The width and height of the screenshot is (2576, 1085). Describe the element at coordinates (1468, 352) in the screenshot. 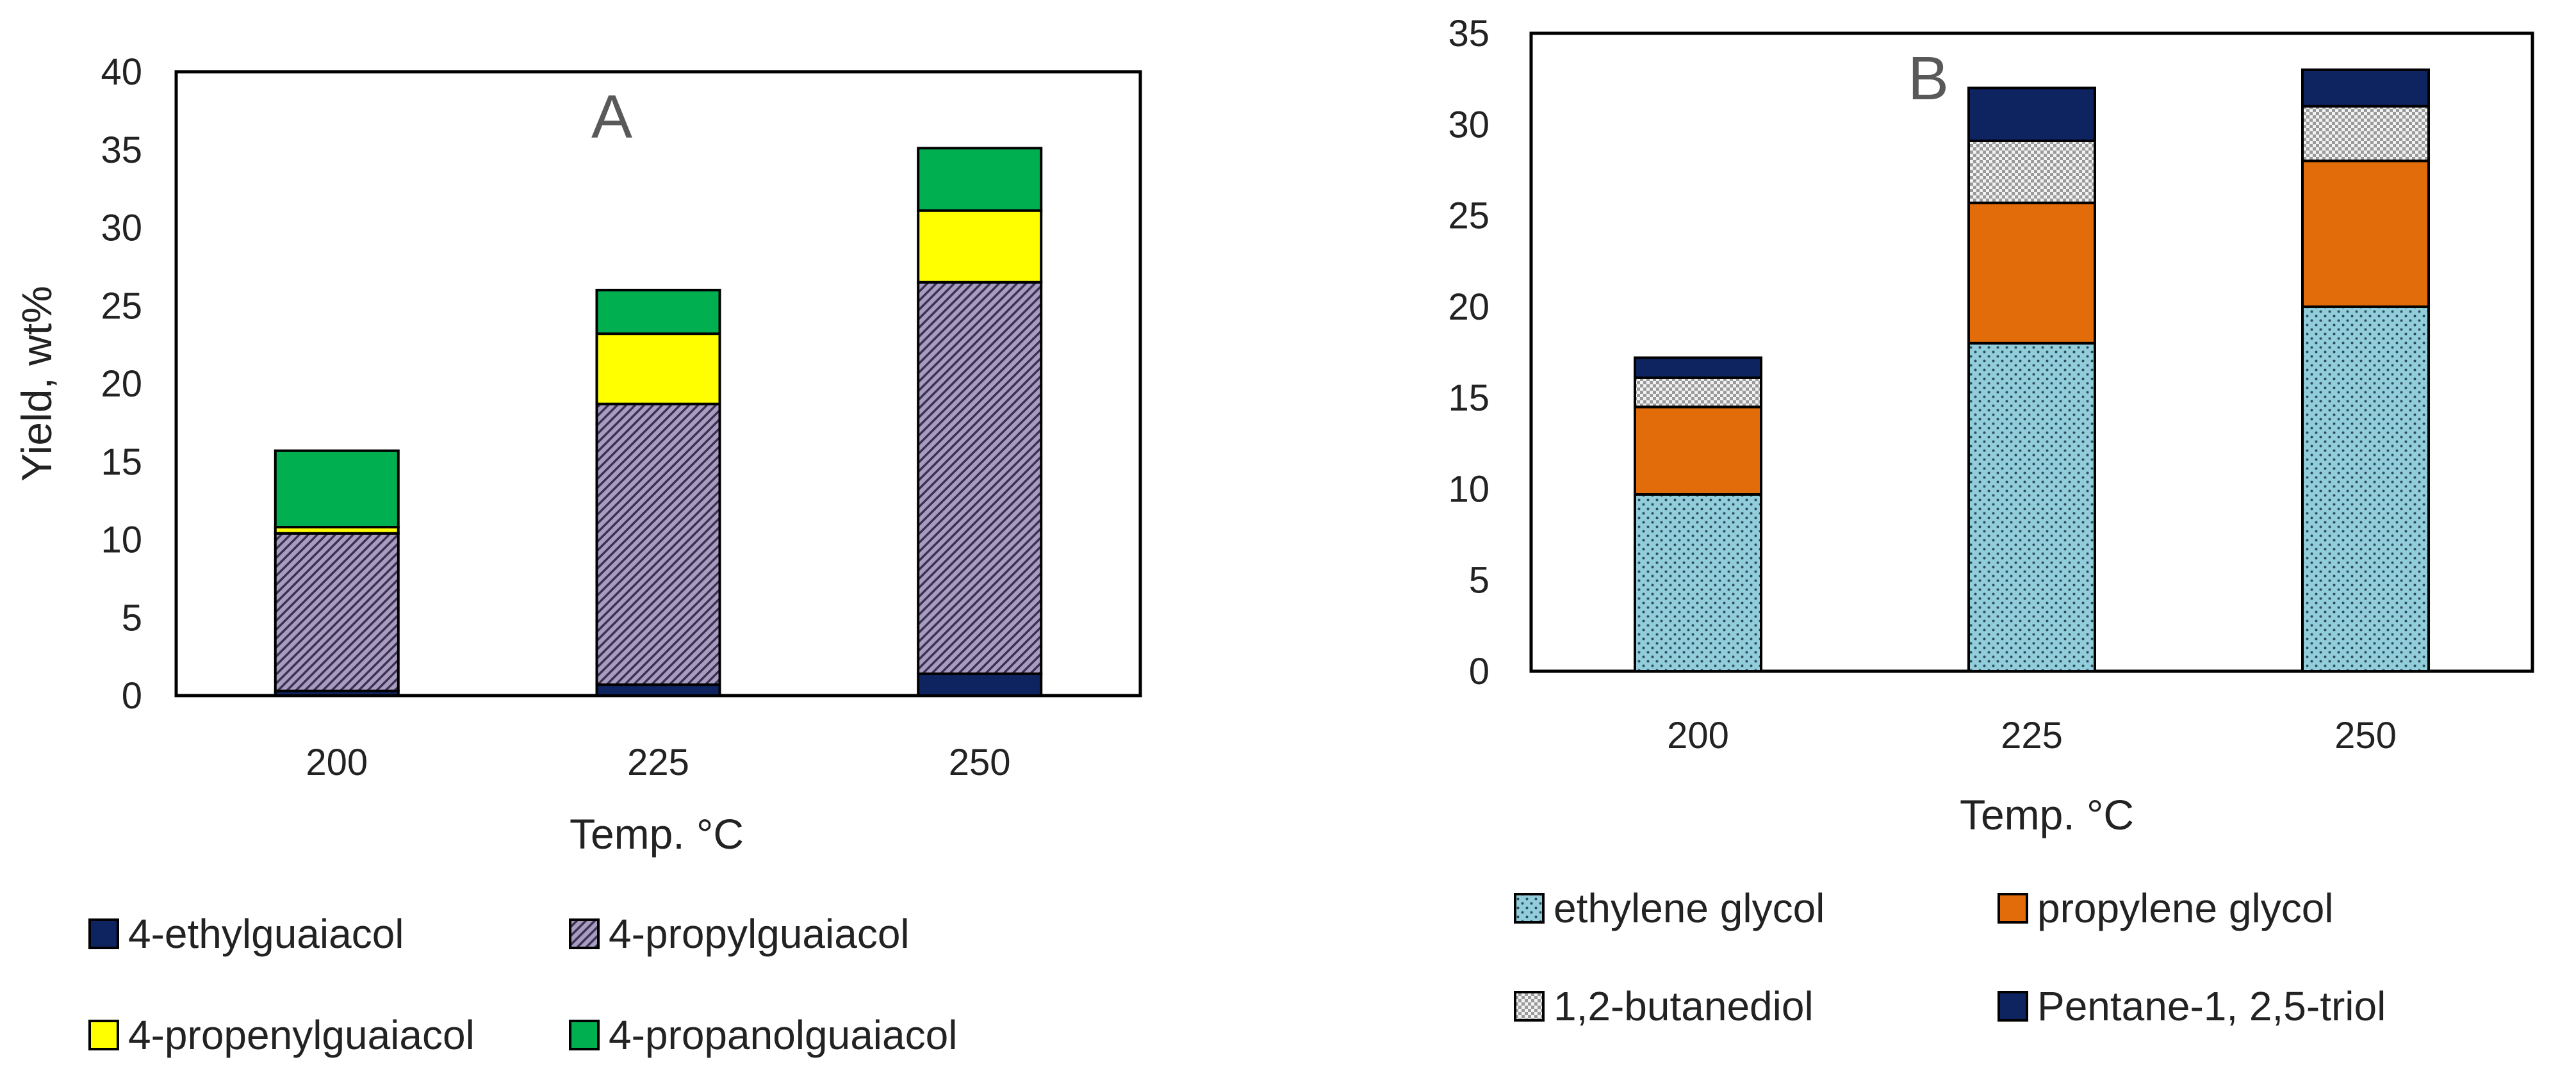

I see `chart-b-y-ticks: 0 5 10 15 20 25 30 35` at that location.